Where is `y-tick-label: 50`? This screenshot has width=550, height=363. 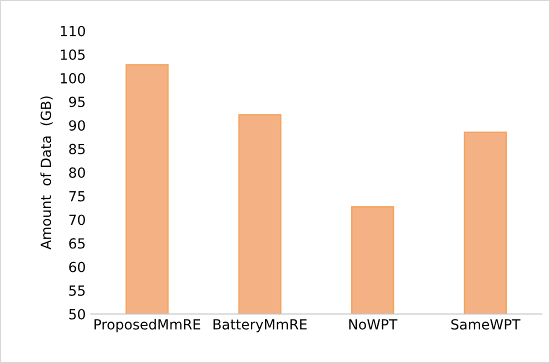 y-tick-label: 50 is located at coordinates (77, 314).